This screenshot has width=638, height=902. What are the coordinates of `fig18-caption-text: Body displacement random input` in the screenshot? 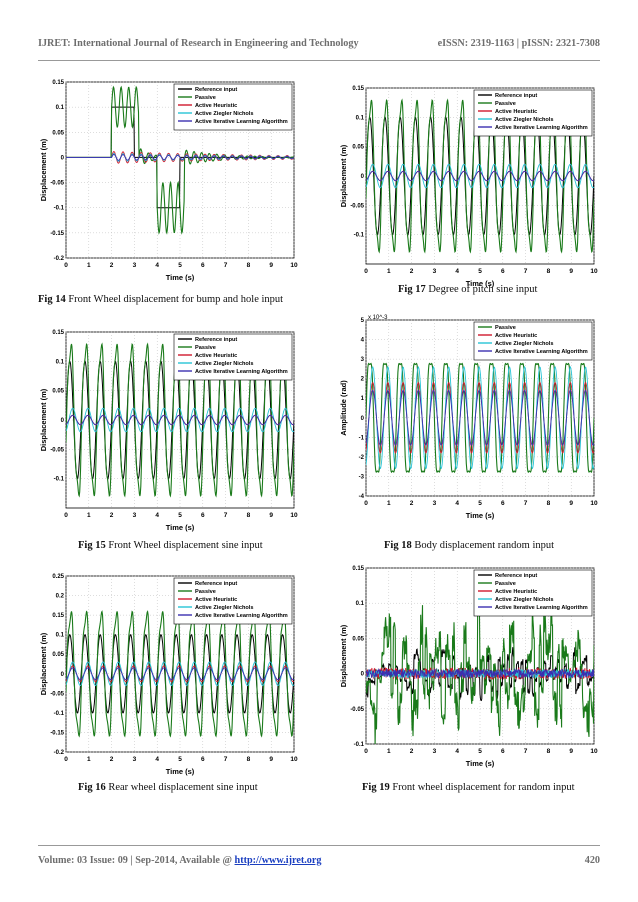 It's located at (483, 545).